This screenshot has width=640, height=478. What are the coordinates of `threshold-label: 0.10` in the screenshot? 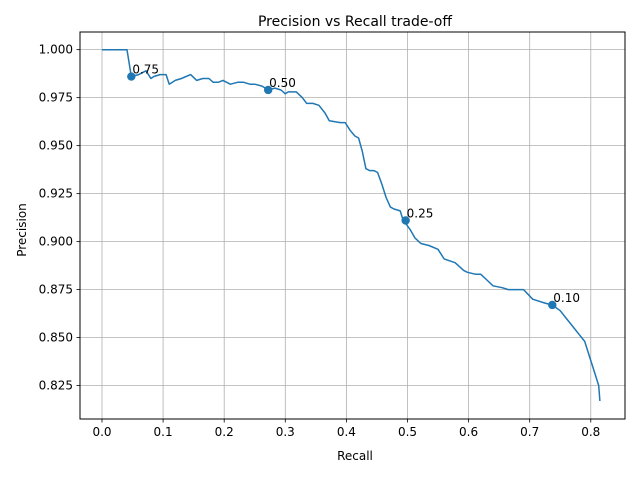 It's located at (566, 298).